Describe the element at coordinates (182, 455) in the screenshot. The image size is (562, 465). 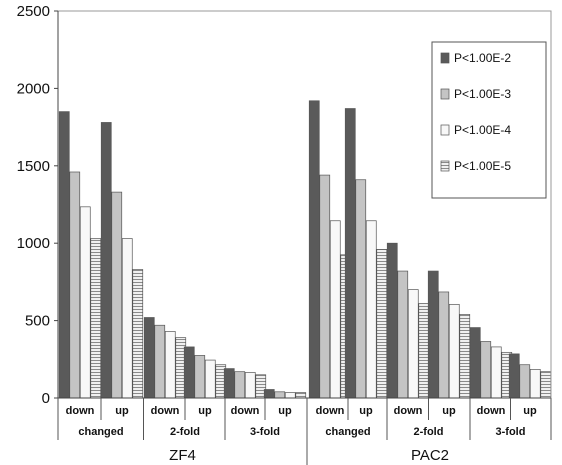
I see `cell-line-label: ZF4` at that location.